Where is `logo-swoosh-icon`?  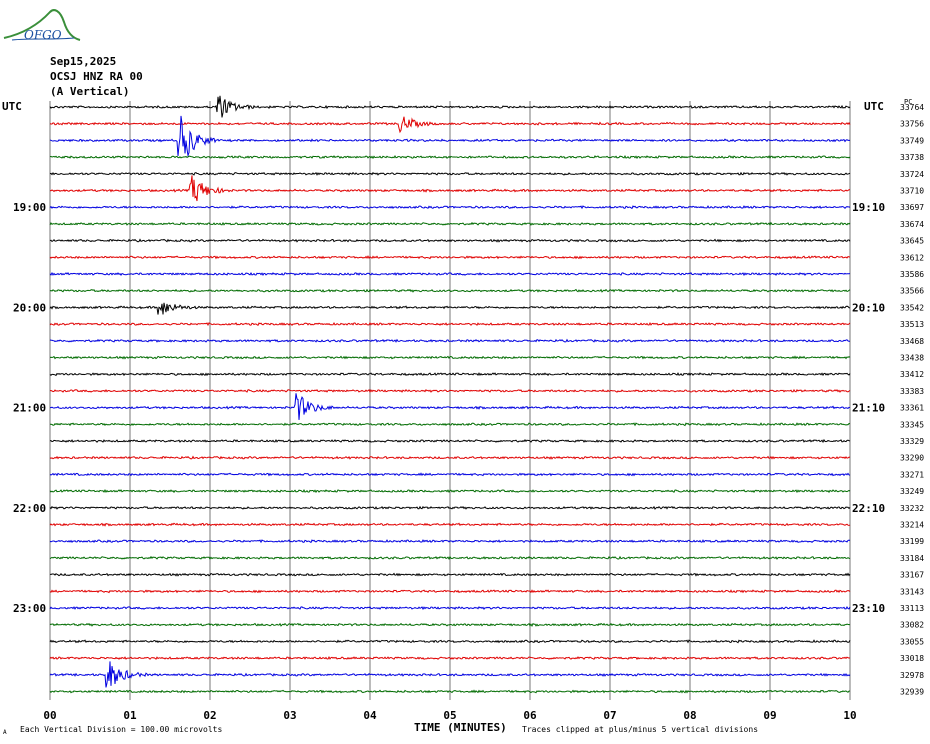
logo-swoosh-icon is located at coordinates (42, 25).